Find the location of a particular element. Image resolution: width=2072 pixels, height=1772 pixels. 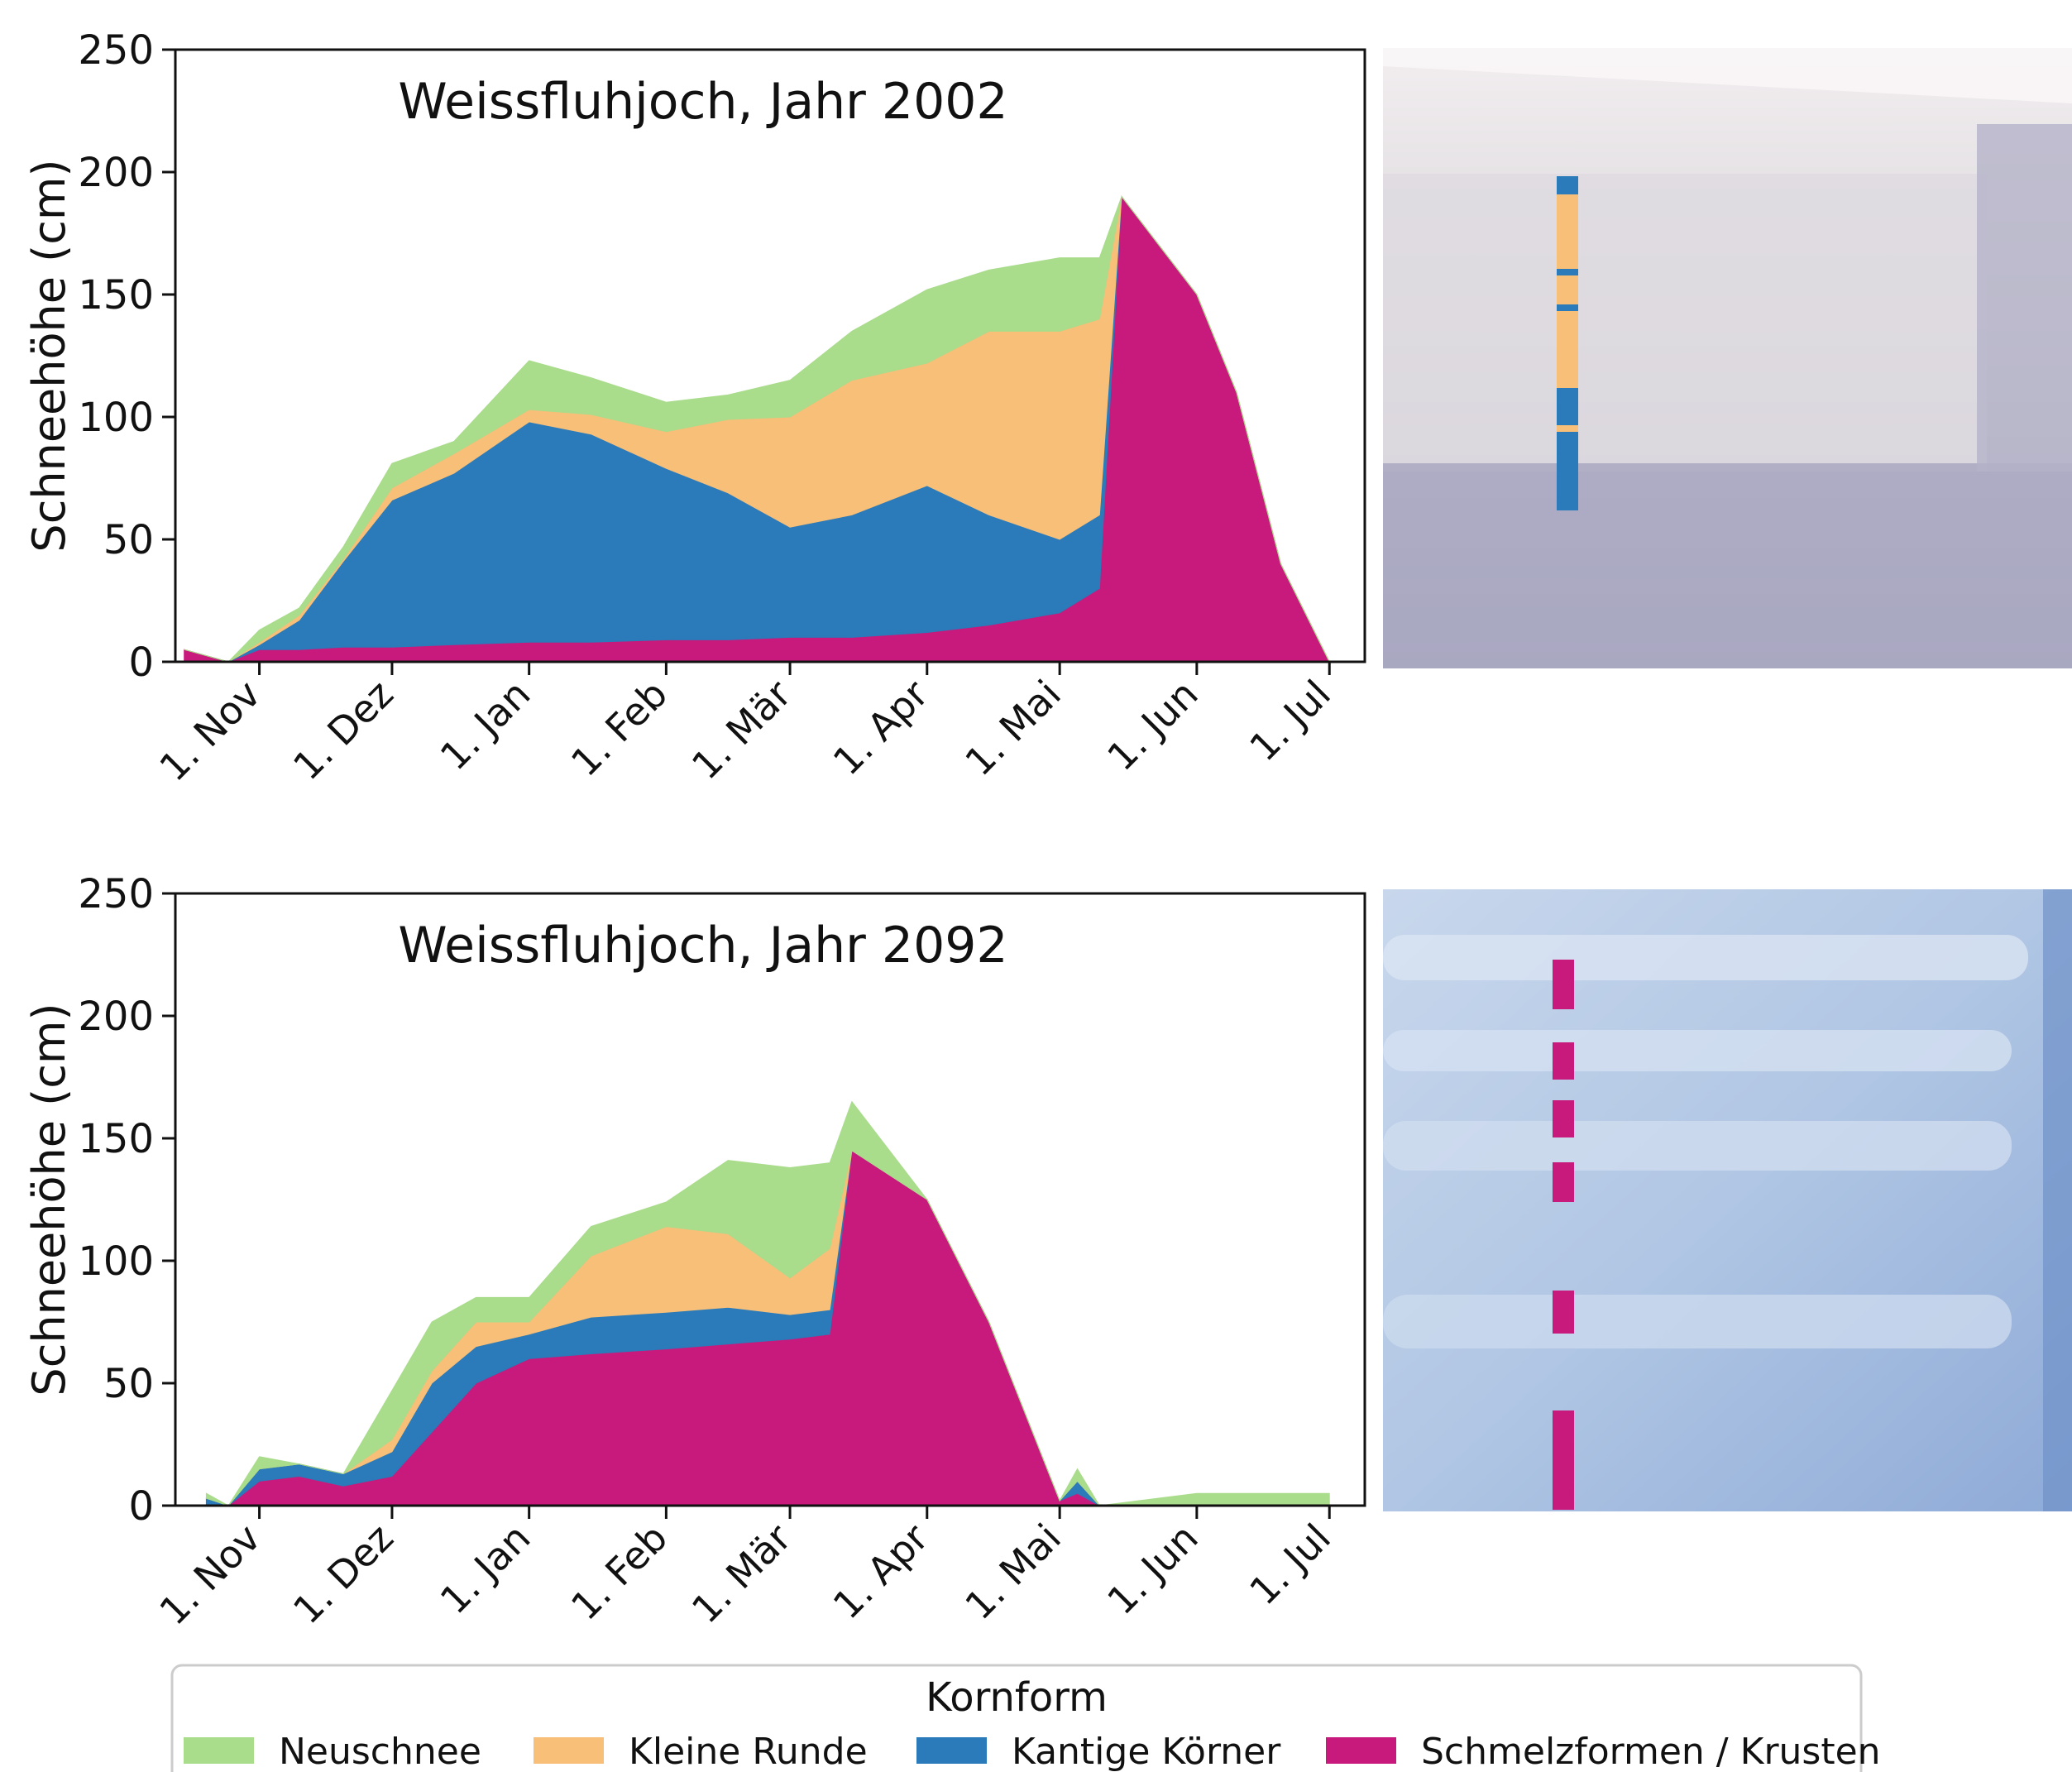

top-y-tick-label: 250 is located at coordinates (116, 50).